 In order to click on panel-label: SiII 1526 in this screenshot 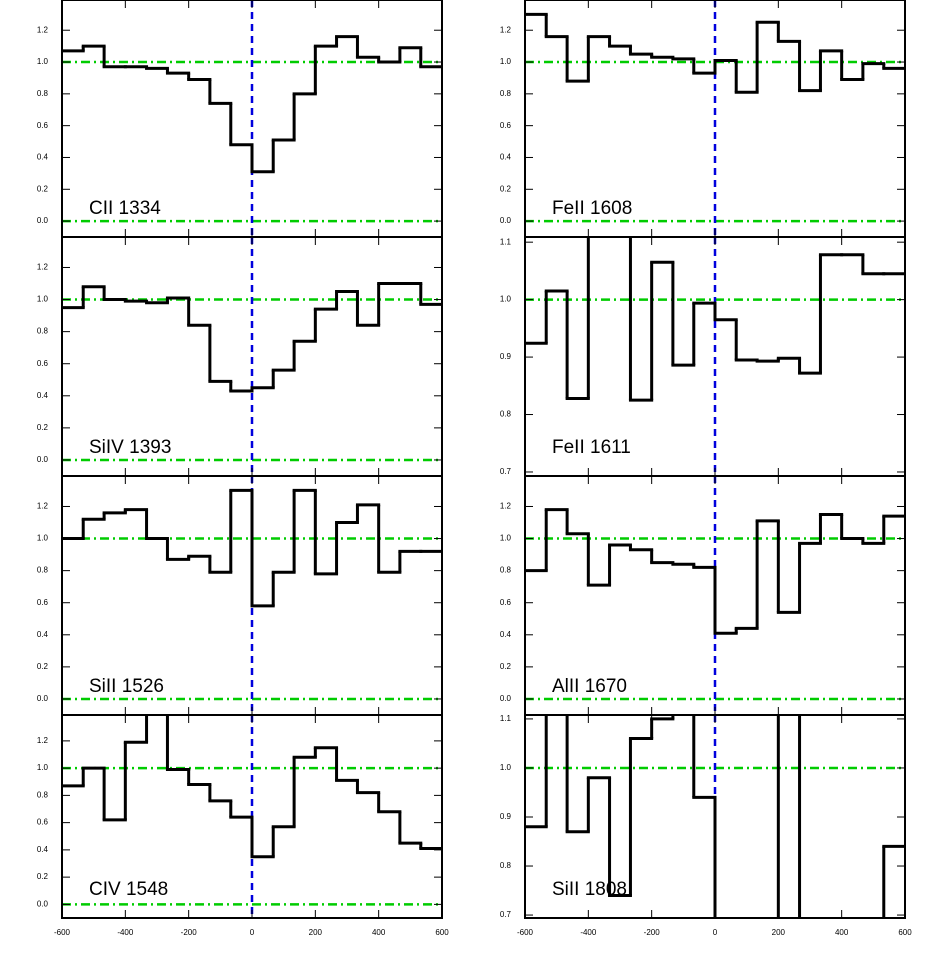, I will do `click(126, 686)`.